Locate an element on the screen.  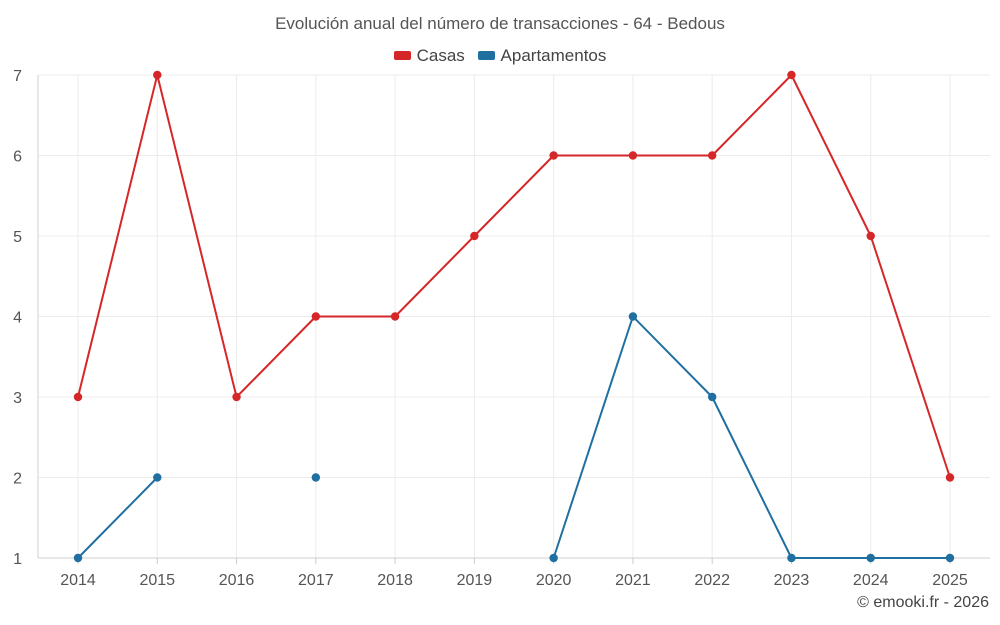
x-tick-label: 2024 is located at coordinates (871, 580).